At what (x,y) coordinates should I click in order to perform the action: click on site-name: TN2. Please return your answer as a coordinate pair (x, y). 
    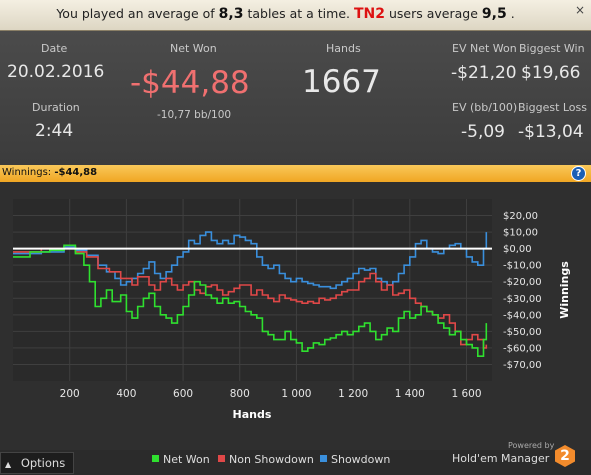
    Looking at the image, I should click on (369, 14).